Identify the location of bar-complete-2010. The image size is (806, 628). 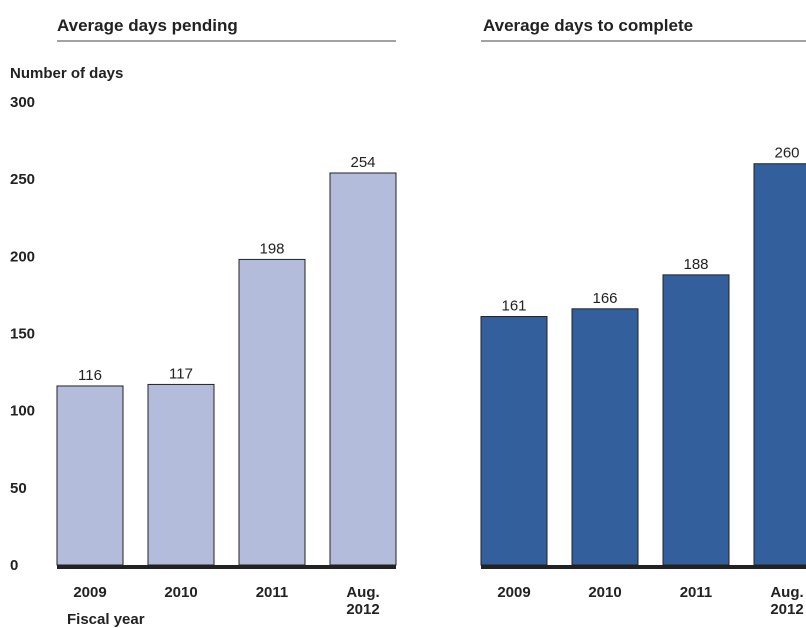
(605, 437).